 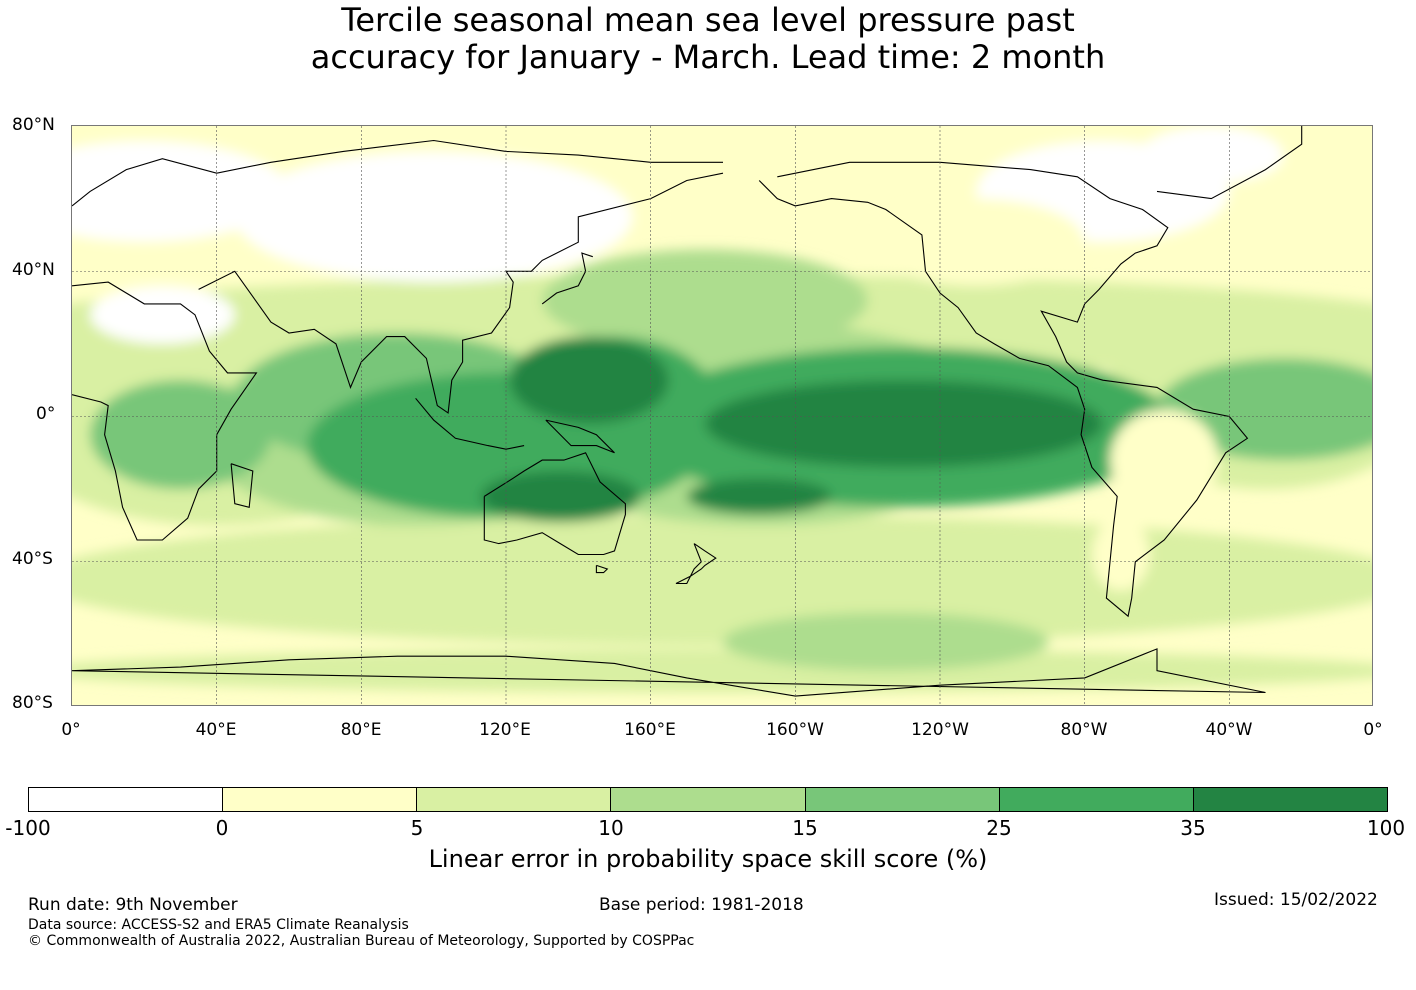 I want to click on lon-label-160w: 160°W, so click(x=795, y=730).